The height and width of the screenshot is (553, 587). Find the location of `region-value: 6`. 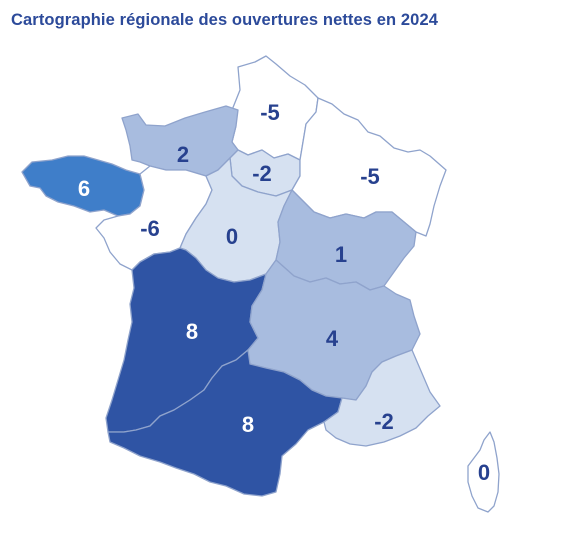

region-value: 6 is located at coordinates (84, 188).